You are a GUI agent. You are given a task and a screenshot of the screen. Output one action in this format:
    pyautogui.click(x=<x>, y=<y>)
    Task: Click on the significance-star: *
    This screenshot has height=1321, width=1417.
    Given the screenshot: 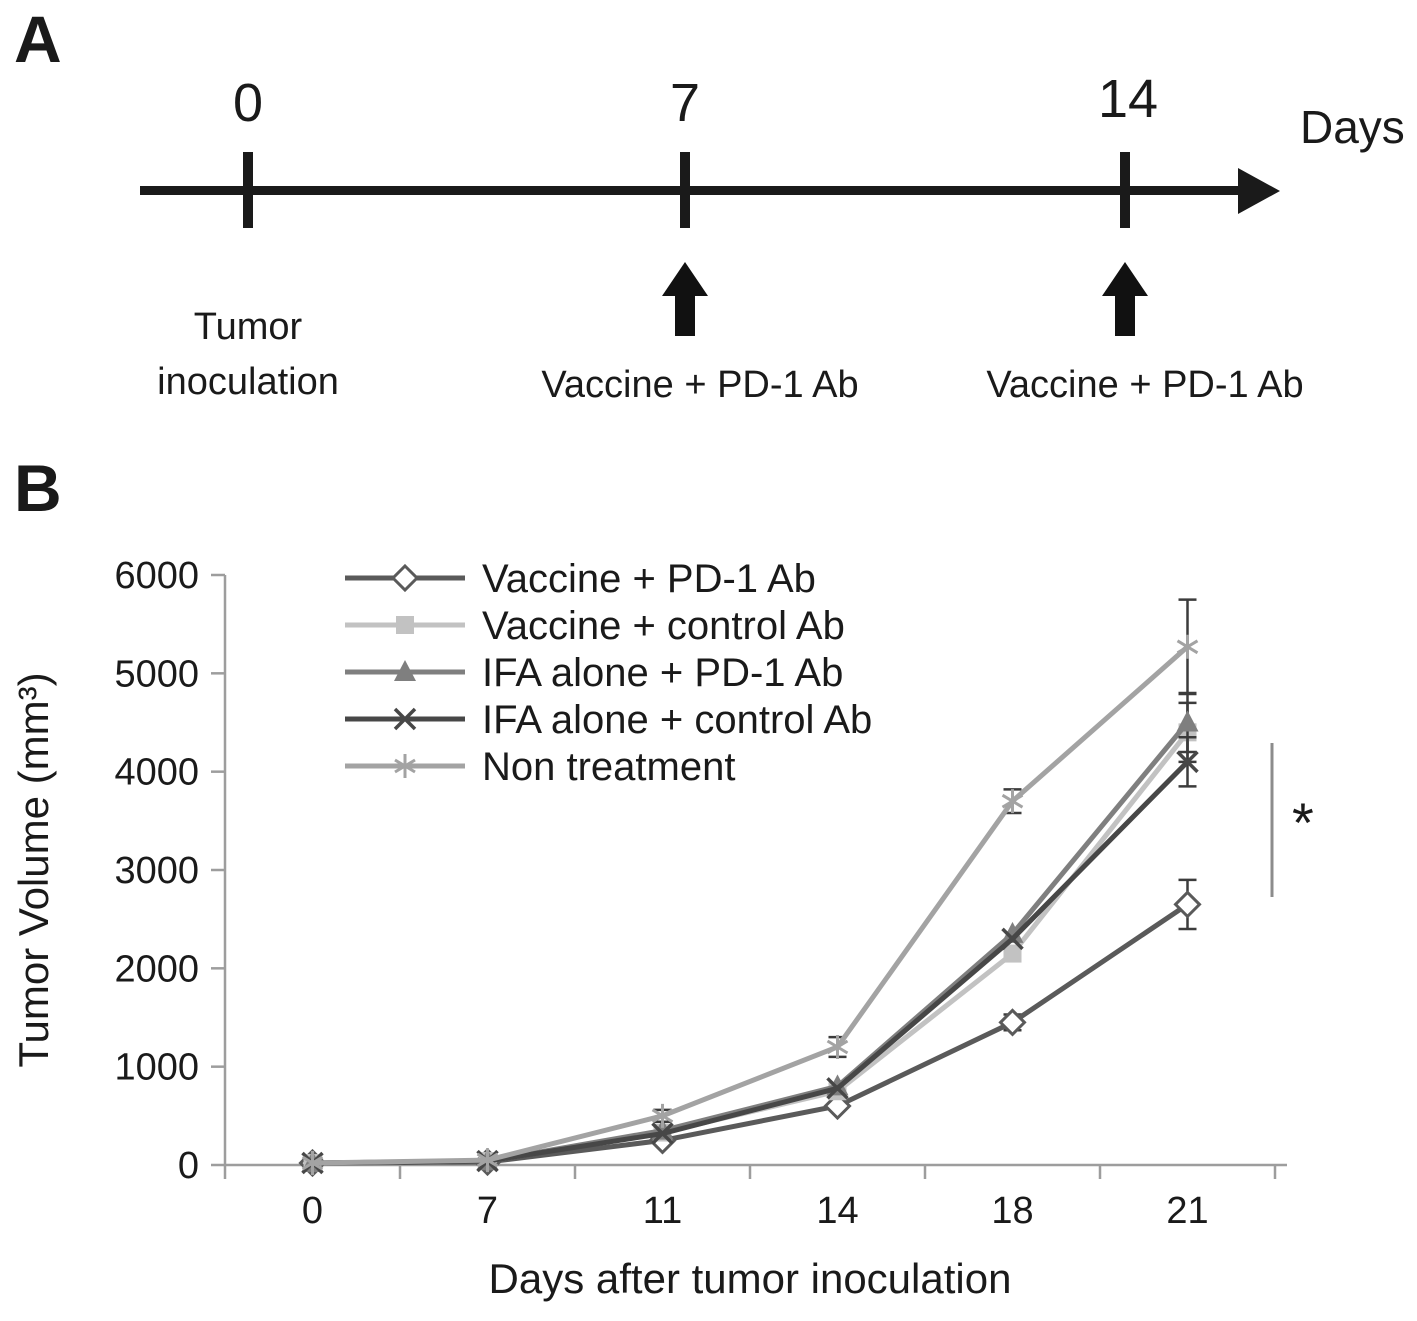 What is the action you would take?
    pyautogui.click(x=1303, y=822)
    